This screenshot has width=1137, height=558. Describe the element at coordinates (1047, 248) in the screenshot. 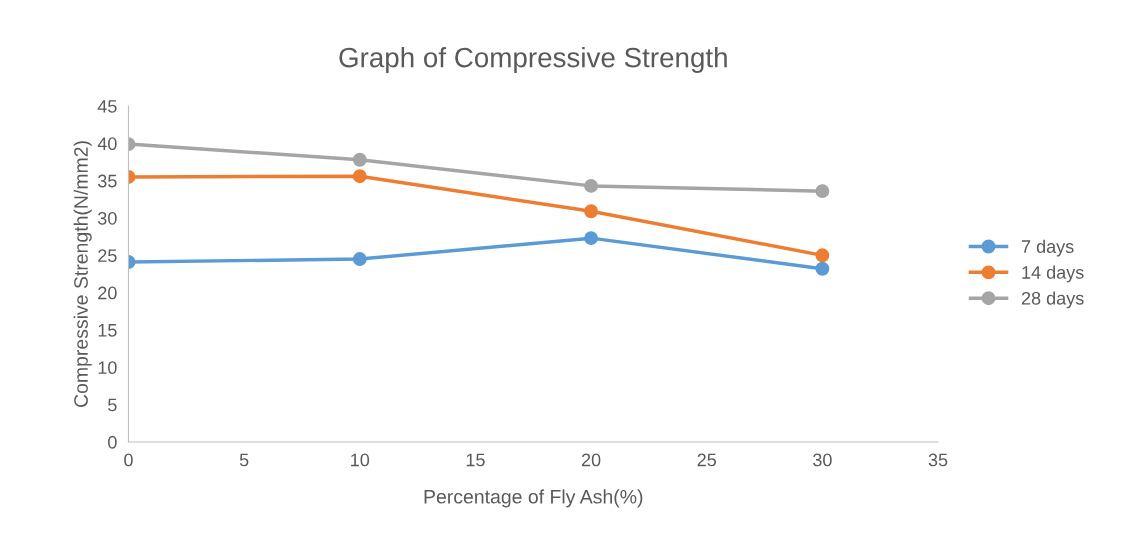

I see `legend-label: 7 days` at that location.